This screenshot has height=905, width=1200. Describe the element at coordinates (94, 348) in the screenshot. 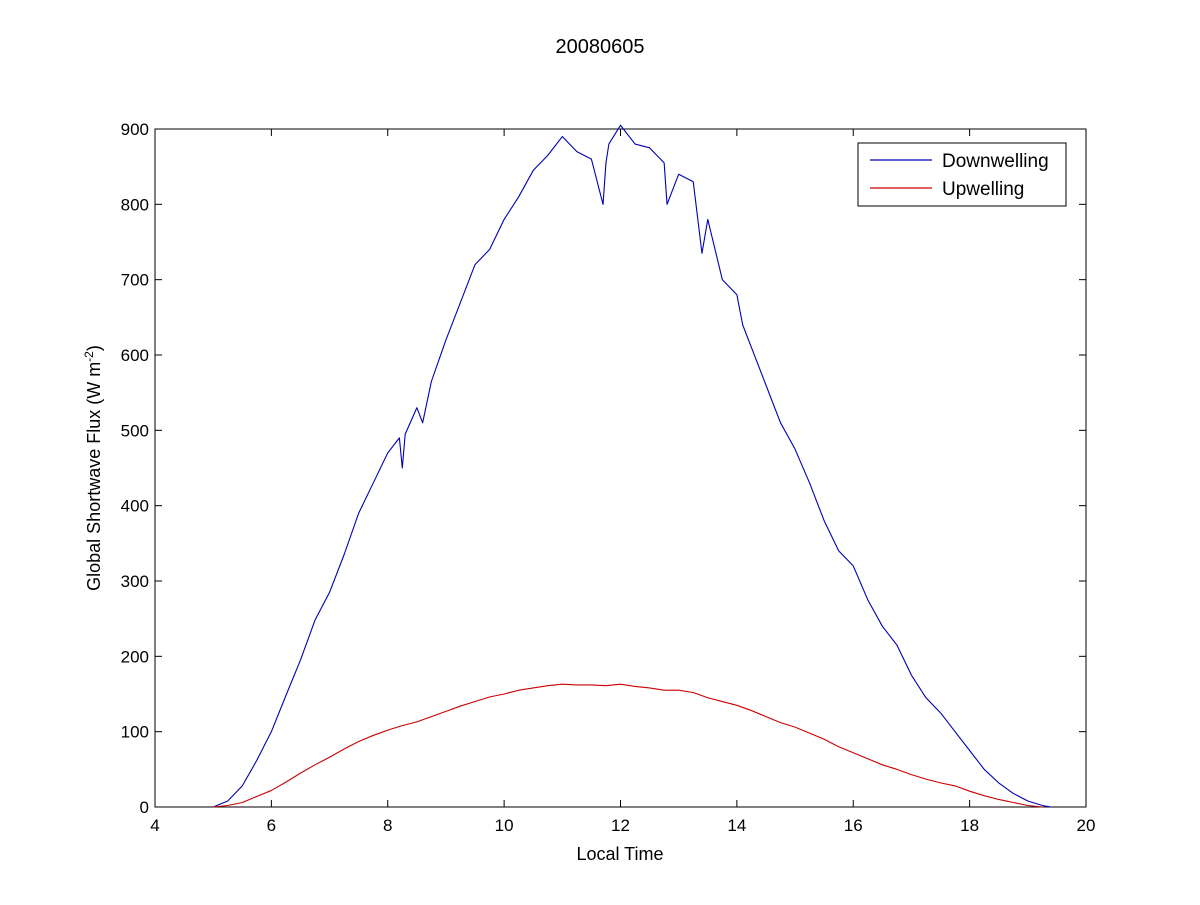

I see `y-axis-label-close: )` at that location.